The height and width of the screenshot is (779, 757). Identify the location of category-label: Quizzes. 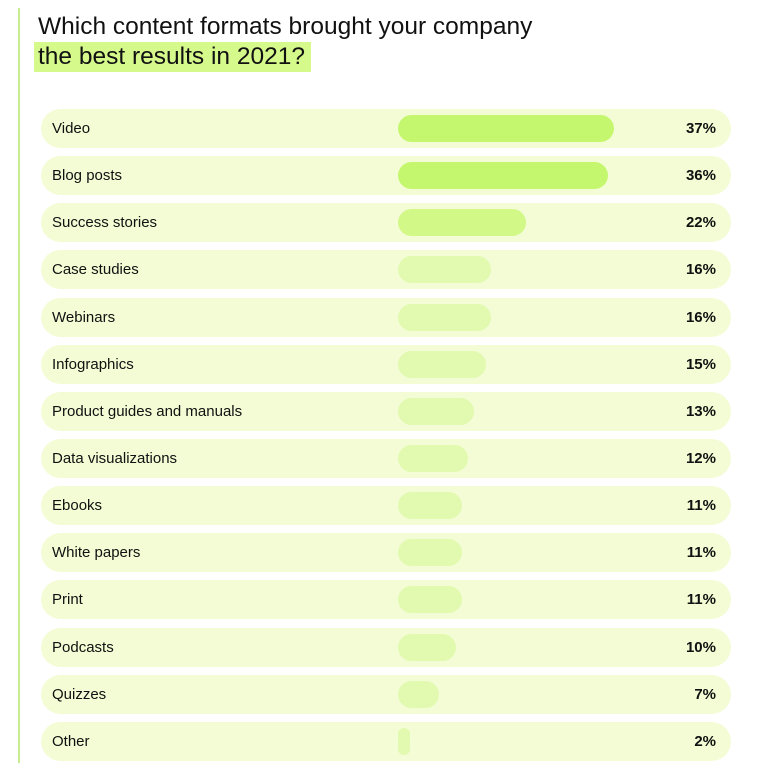
(79, 694).